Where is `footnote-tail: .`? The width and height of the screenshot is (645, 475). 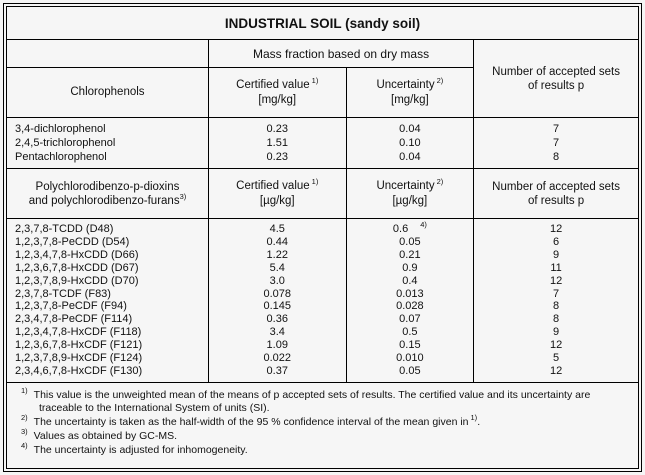
footnote-tail: . is located at coordinates (479, 421).